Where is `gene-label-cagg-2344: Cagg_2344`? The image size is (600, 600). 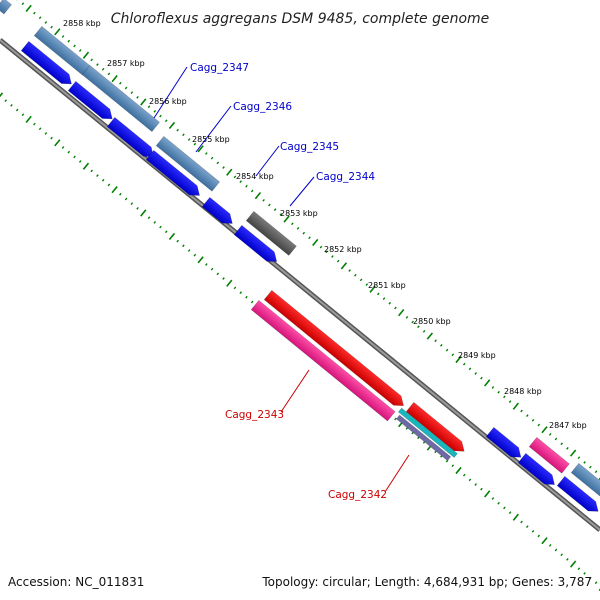
gene-label-cagg-2344: Cagg_2344 is located at coordinates (345, 177).